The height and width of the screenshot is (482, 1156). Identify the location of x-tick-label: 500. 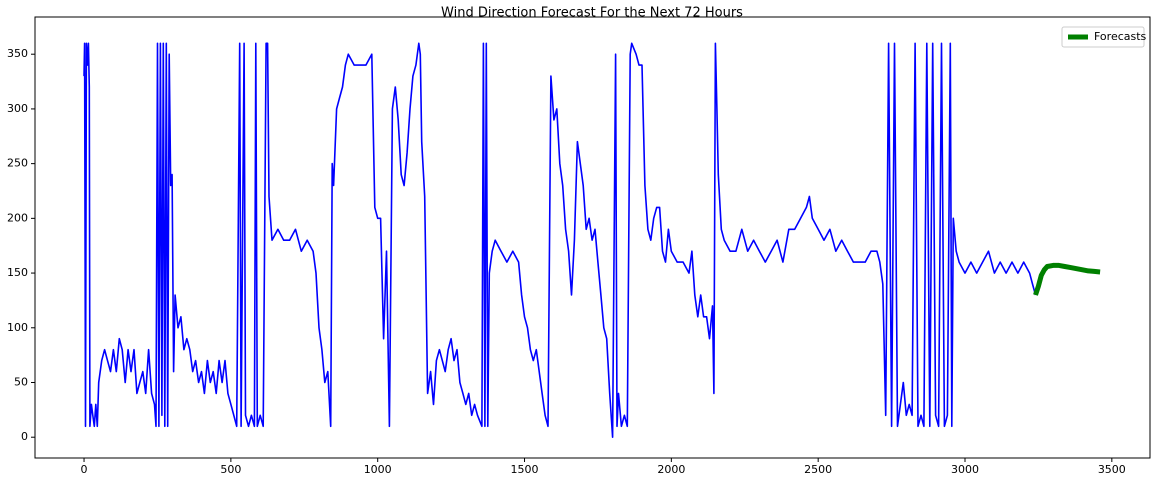
(230, 469).